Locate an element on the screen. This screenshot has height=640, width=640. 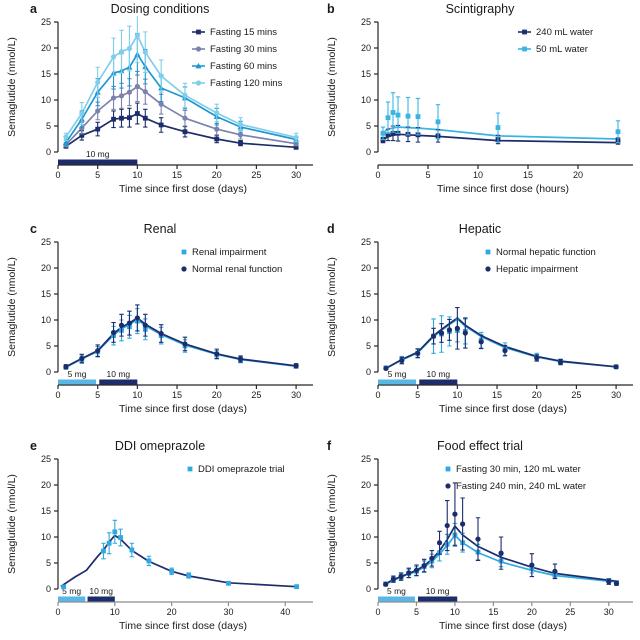
panel-letter: b is located at coordinates (331, 9).